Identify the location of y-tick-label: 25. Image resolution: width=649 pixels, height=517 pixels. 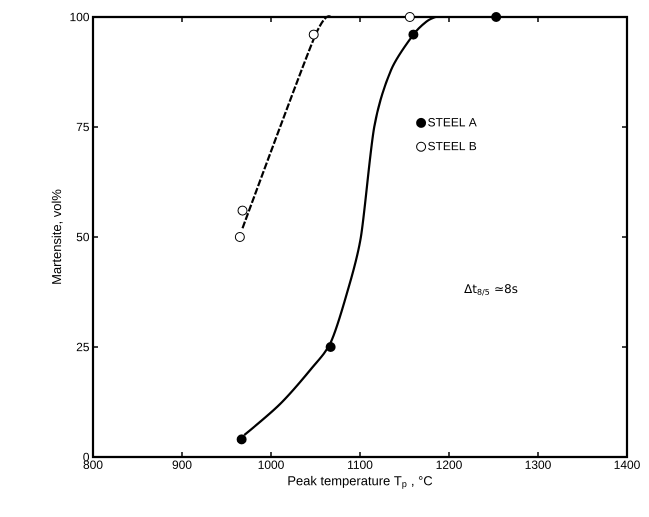
(82, 347).